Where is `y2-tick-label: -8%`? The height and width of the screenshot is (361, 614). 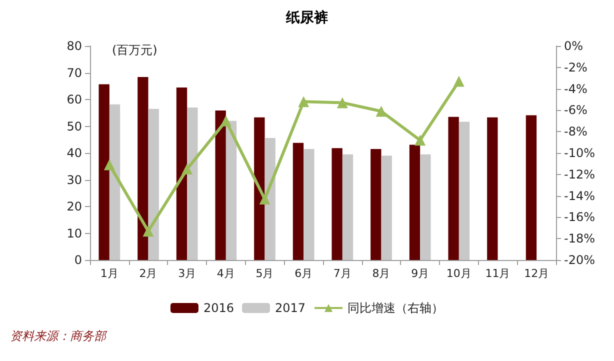
y2-tick-label: -8% is located at coordinates (576, 131).